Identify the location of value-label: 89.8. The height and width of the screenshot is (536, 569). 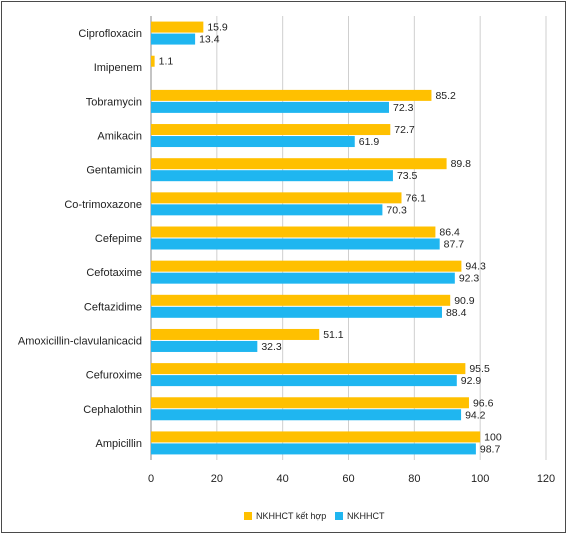
(461, 164).